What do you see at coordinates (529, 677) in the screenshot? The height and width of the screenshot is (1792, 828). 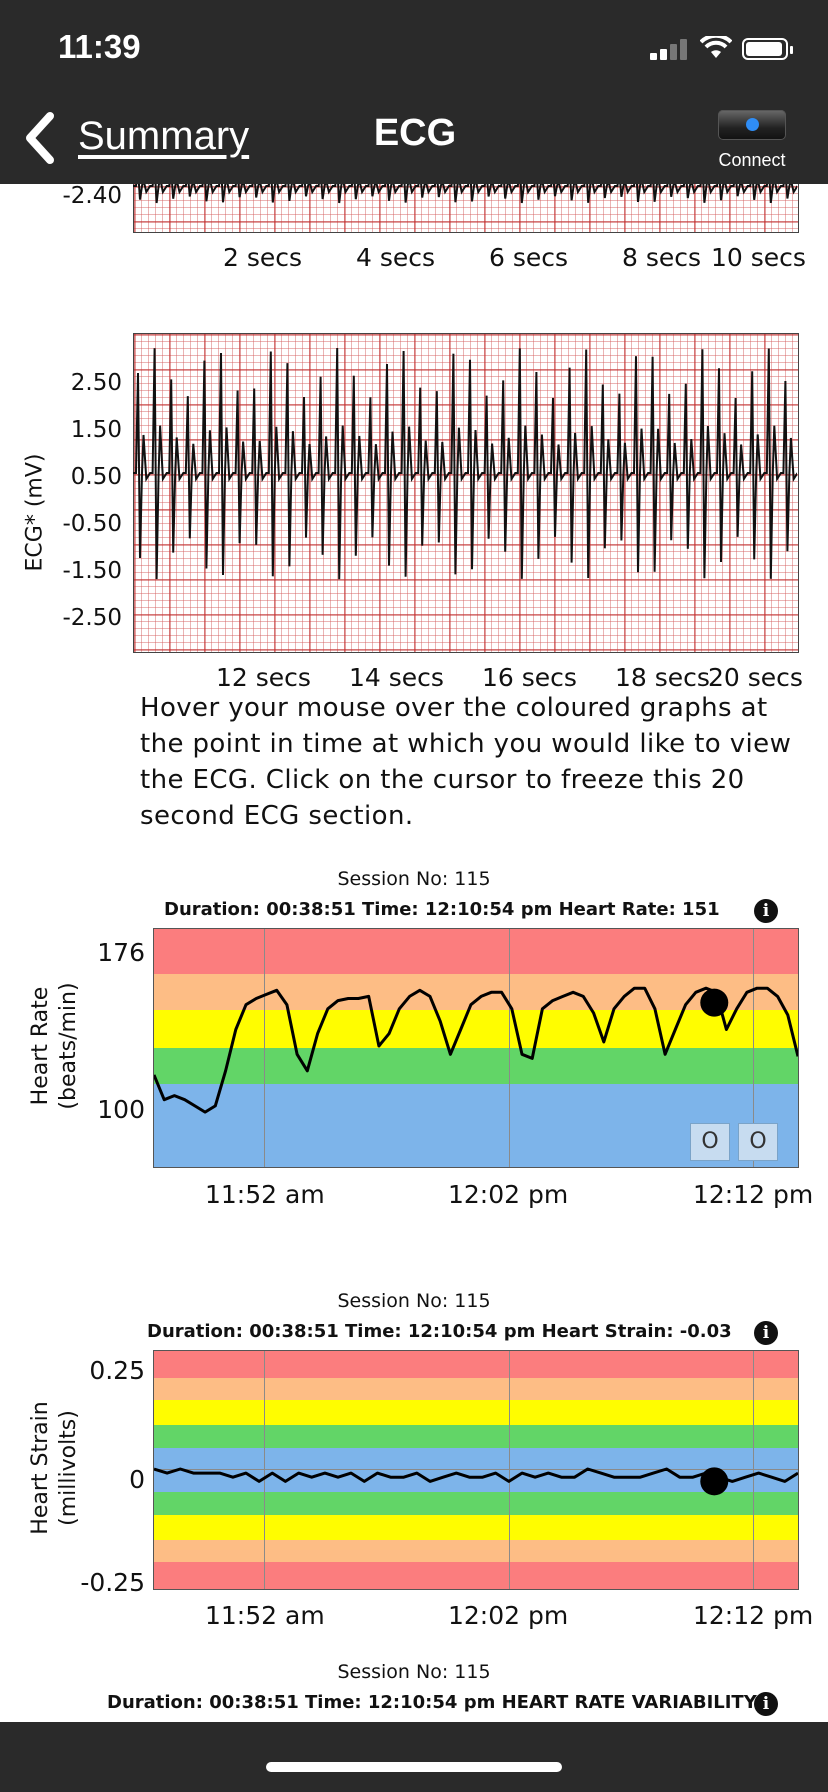 I see `ecg2-x-tick: 16 secs` at bounding box center [529, 677].